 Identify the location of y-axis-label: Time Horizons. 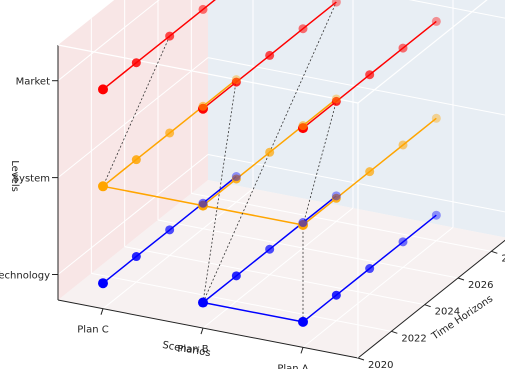
(462, 317).